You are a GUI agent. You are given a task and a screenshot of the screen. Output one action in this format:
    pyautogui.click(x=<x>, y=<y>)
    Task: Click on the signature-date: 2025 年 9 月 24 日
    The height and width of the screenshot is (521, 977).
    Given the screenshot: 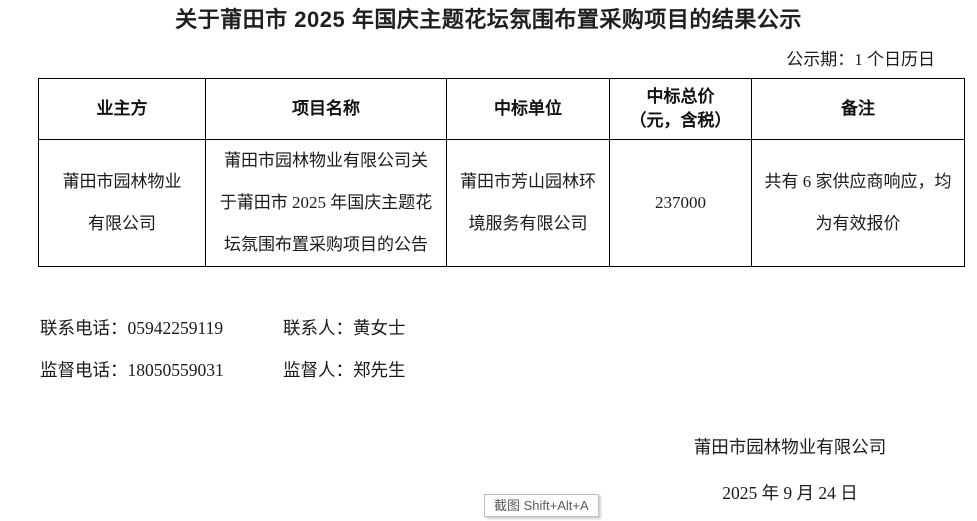 What is the action you would take?
    pyautogui.click(x=790, y=493)
    